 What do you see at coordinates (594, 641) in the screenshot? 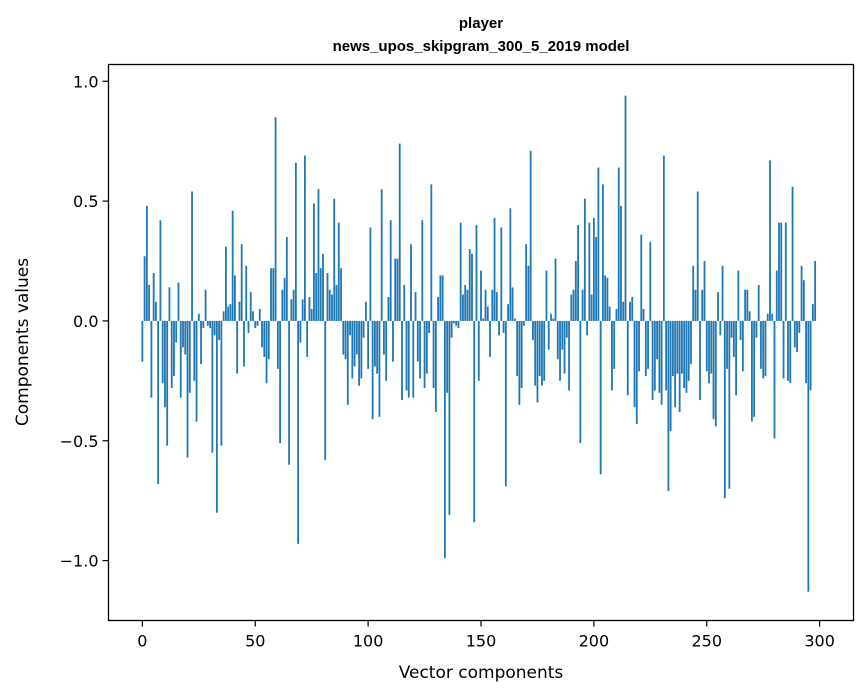
I see `x-tick-label: 200` at bounding box center [594, 641].